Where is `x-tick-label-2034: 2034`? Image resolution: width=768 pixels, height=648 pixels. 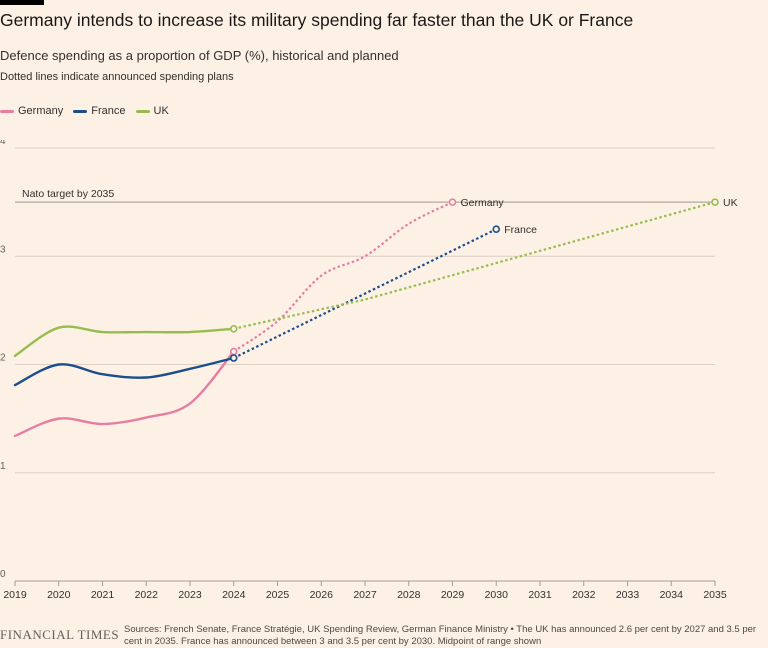
x-tick-label-2034: 2034 is located at coordinates (672, 595).